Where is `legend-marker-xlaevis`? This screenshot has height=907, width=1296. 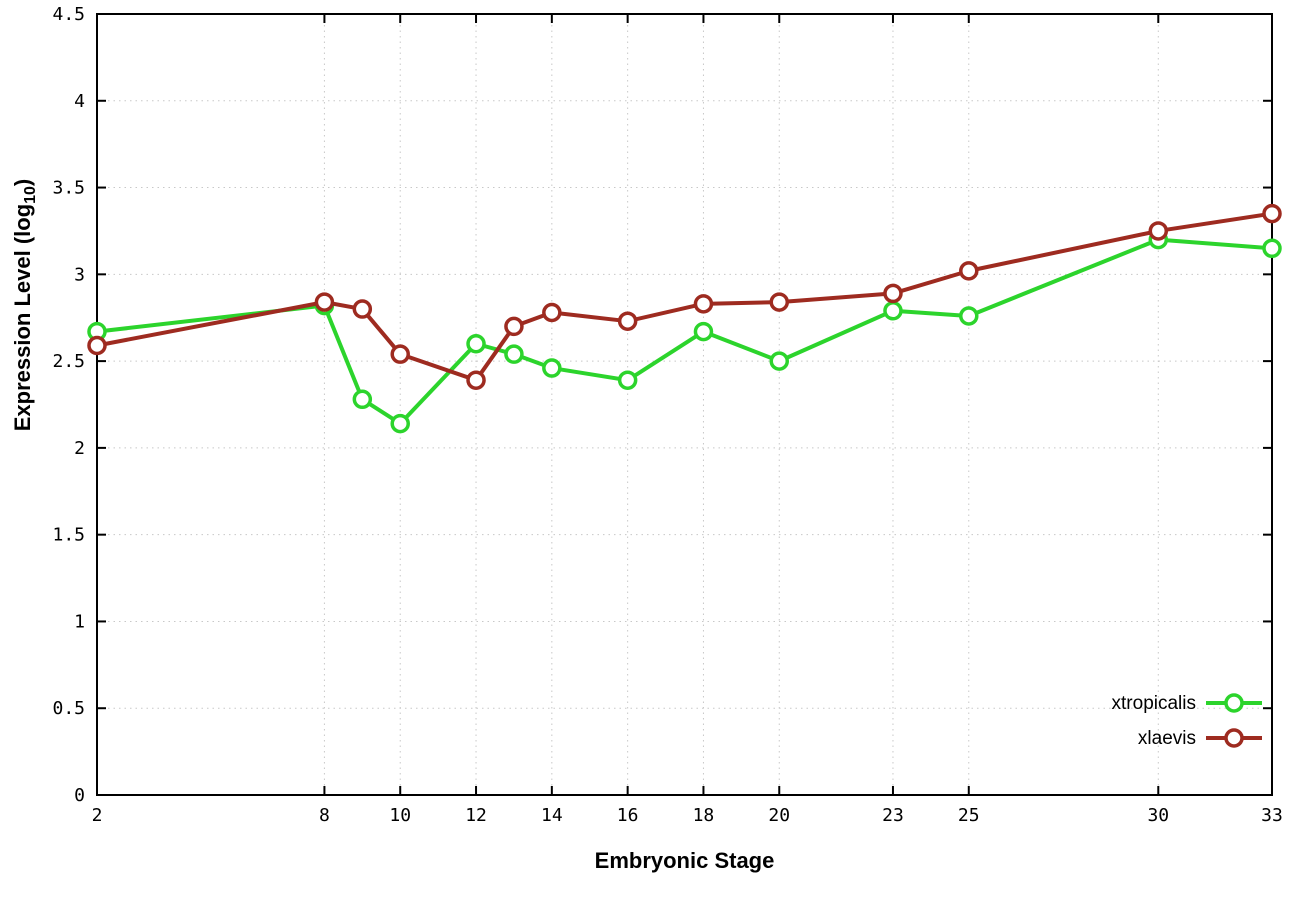
legend-marker-xlaevis is located at coordinates (1234, 738).